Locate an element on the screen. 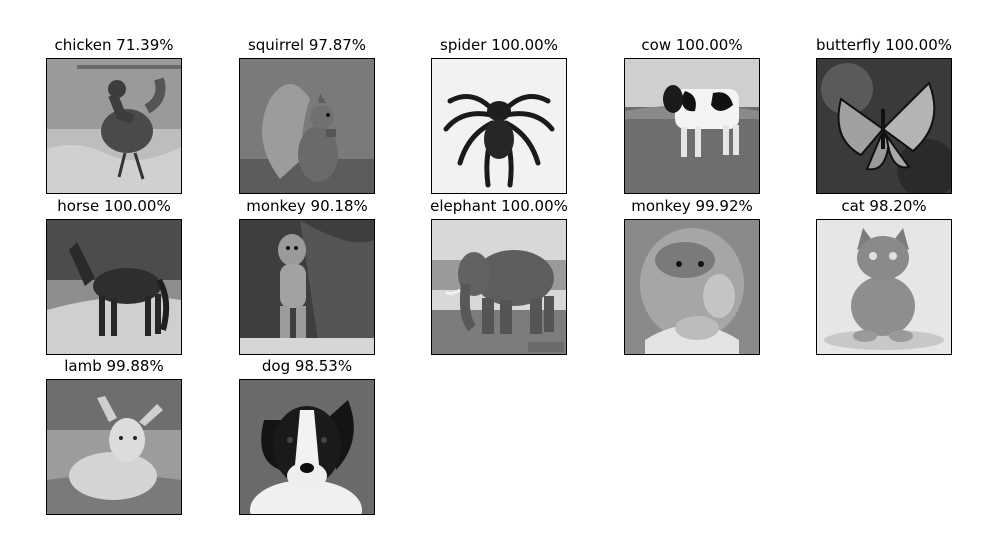 The image size is (998, 553). image-panel: chicken 71.39% is located at coordinates (114, 115).